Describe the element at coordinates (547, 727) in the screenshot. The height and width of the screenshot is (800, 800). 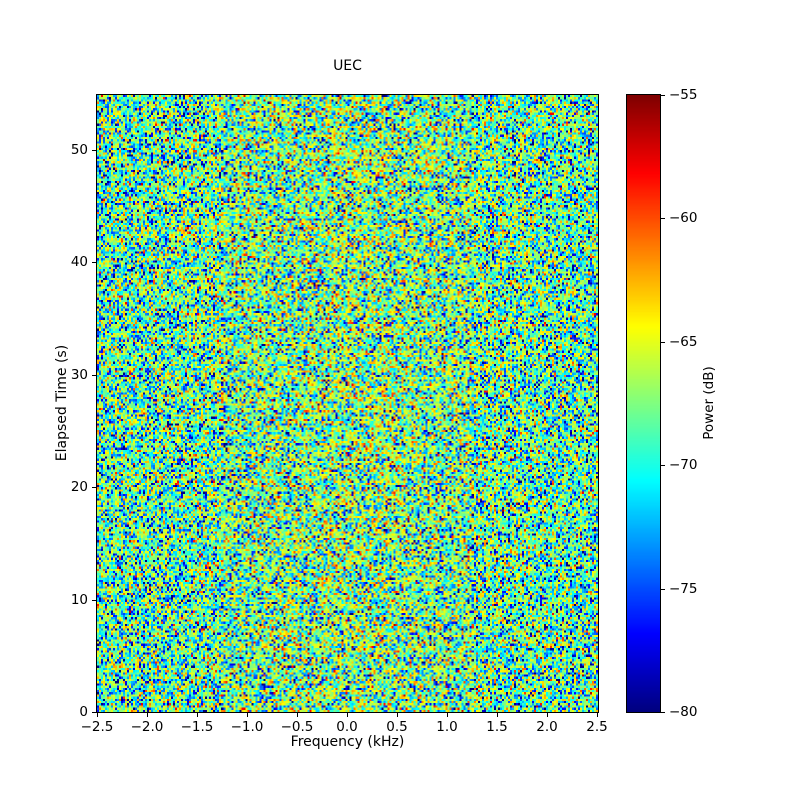
I see `x-tick-label: 2.0` at that location.